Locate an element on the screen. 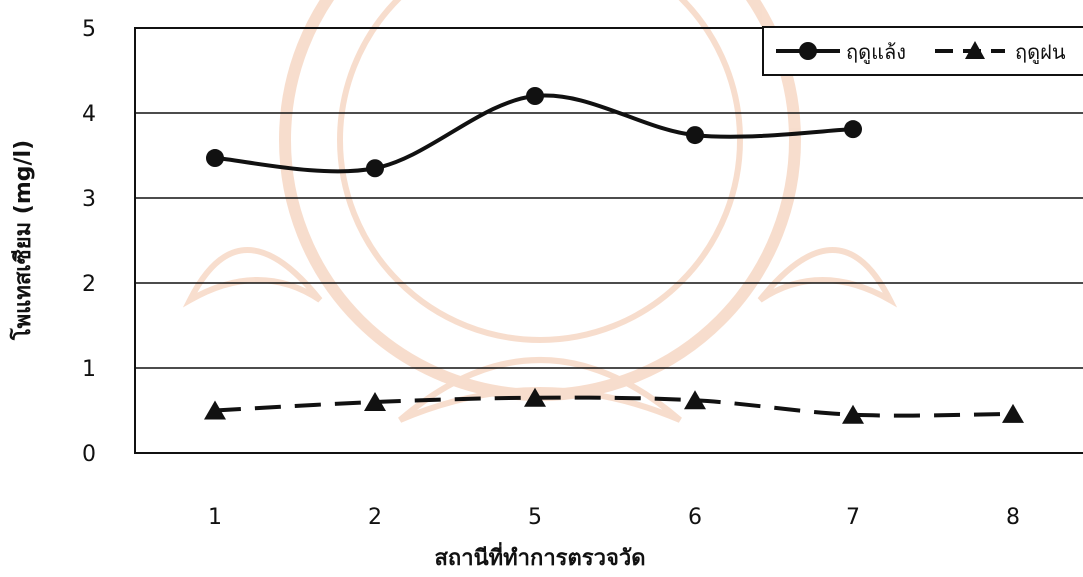  y-tick-label: 4 is located at coordinates (89, 114).